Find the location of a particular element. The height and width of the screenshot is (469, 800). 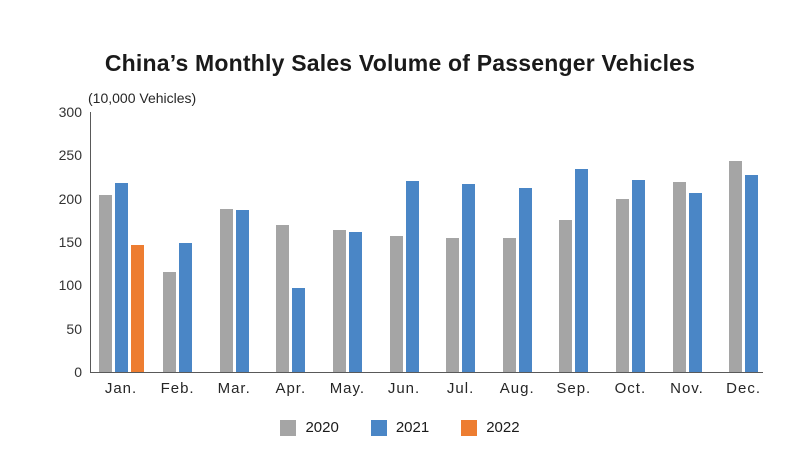

bar-2021-nov is located at coordinates (695, 282).